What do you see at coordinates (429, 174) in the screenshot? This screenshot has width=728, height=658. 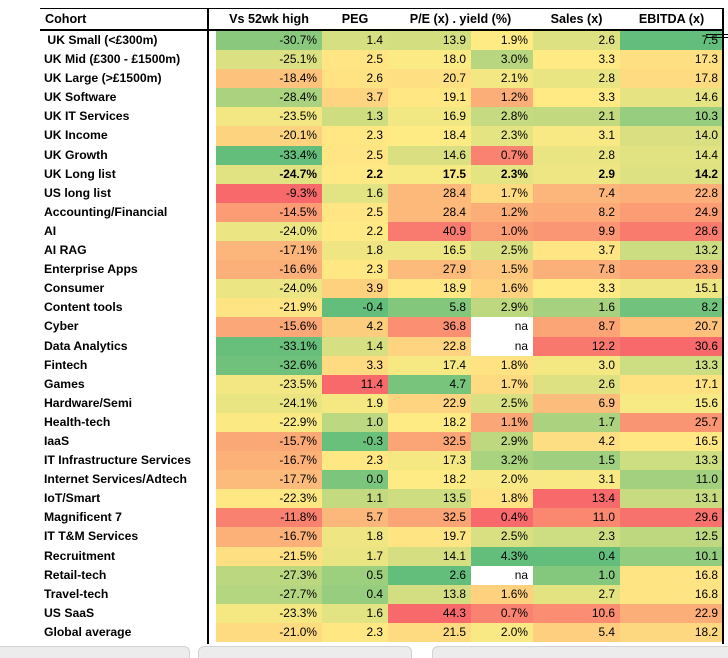 I see `value-cell-p-e-x-: 17.5` at bounding box center [429, 174].